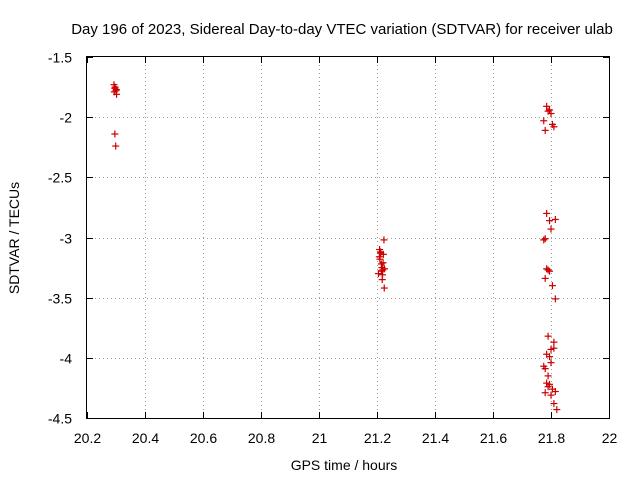  What do you see at coordinates (493, 438) in the screenshot?
I see `x-tick-label: 21.6` at bounding box center [493, 438].